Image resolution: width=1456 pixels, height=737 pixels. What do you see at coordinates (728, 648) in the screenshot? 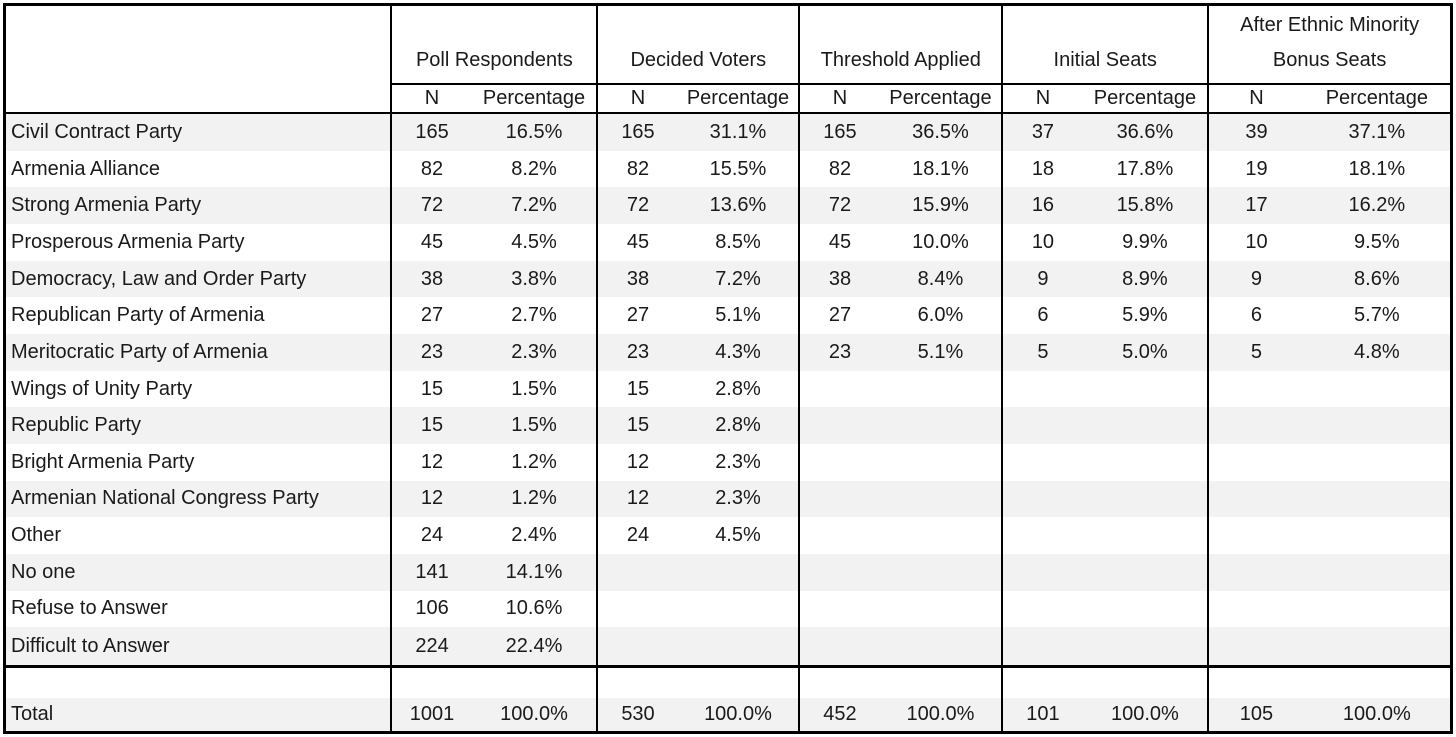
I see `table-row: Difficult to Answer 224 22.4%` at bounding box center [728, 648].